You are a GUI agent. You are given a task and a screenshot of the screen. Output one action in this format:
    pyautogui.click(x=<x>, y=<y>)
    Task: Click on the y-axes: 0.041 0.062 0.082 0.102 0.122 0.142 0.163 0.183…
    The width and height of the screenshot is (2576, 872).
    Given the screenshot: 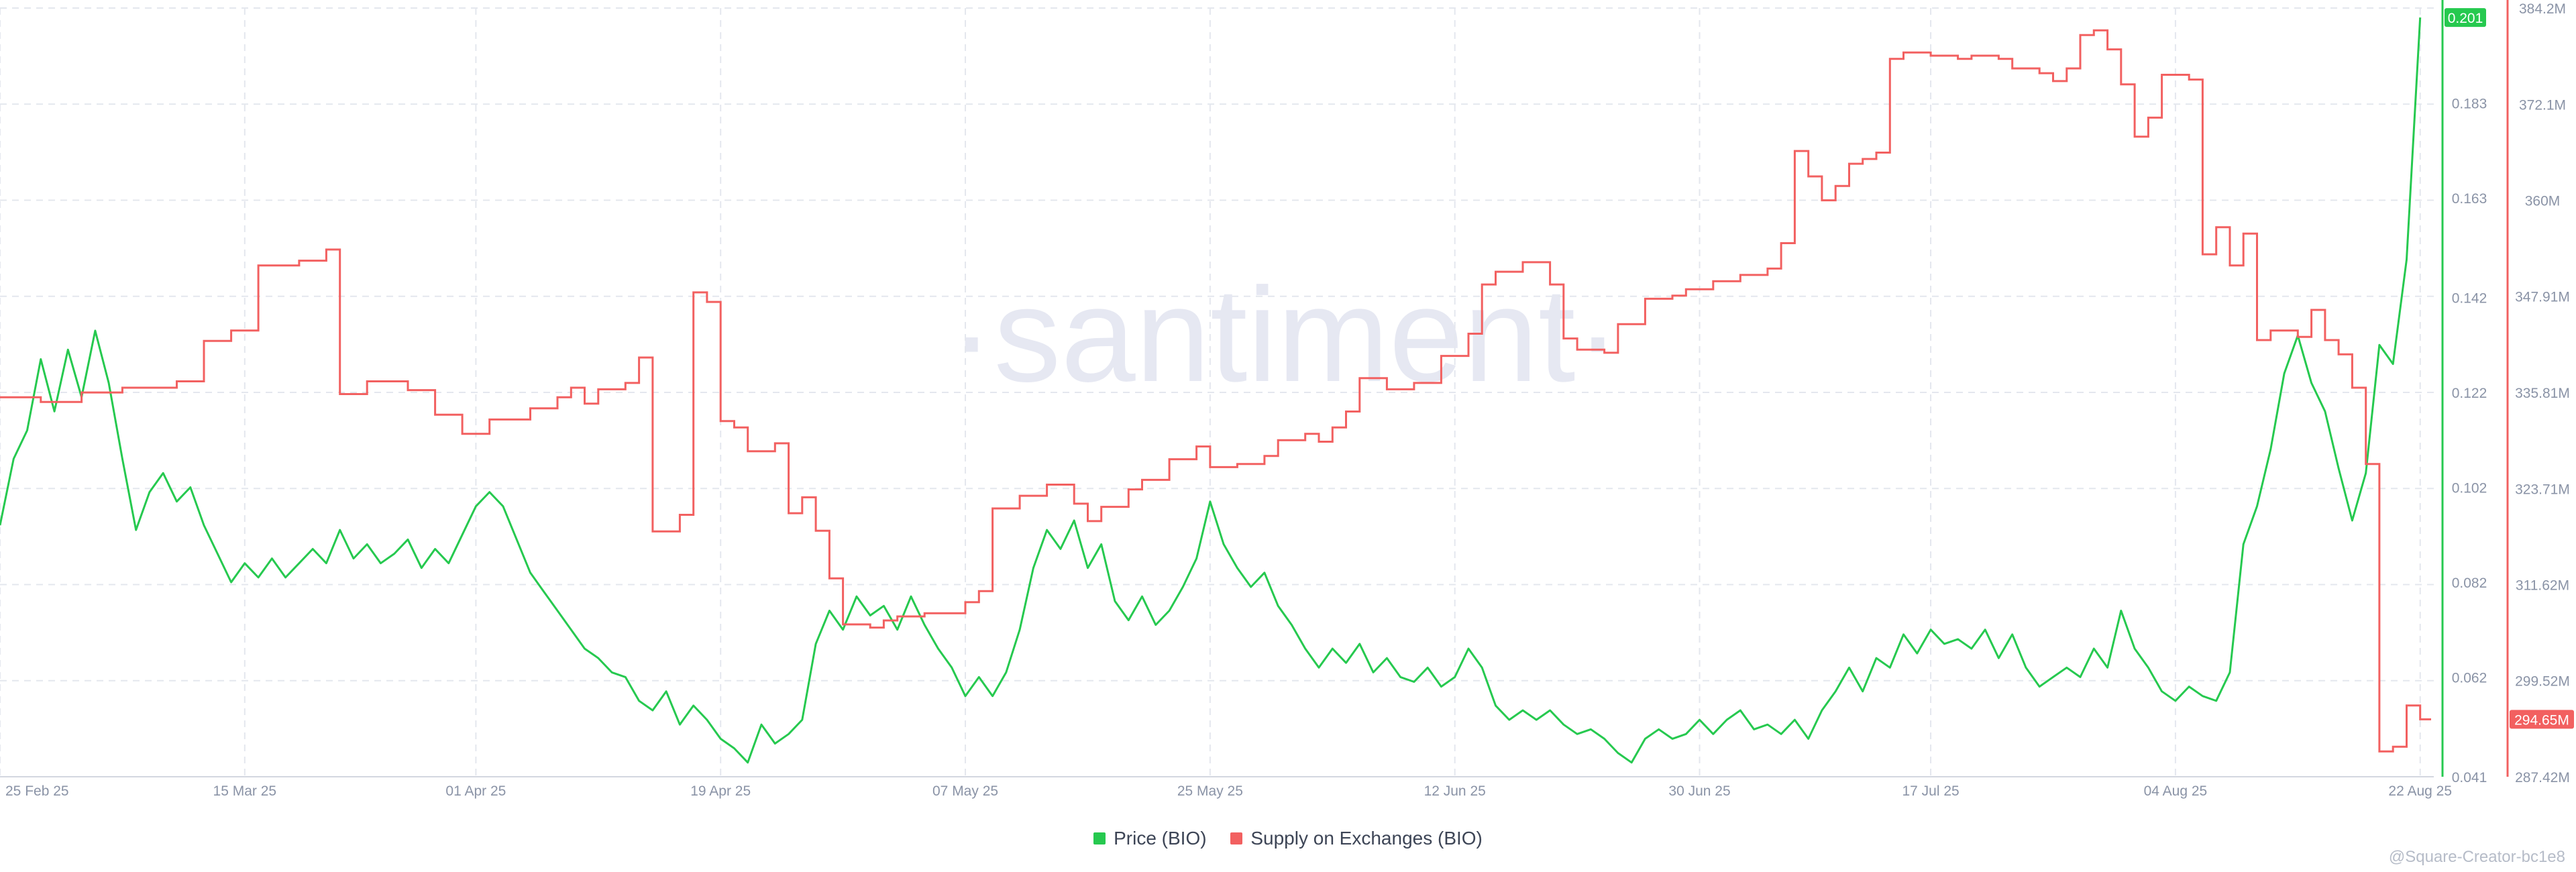 What is the action you would take?
    pyautogui.click(x=2507, y=392)
    